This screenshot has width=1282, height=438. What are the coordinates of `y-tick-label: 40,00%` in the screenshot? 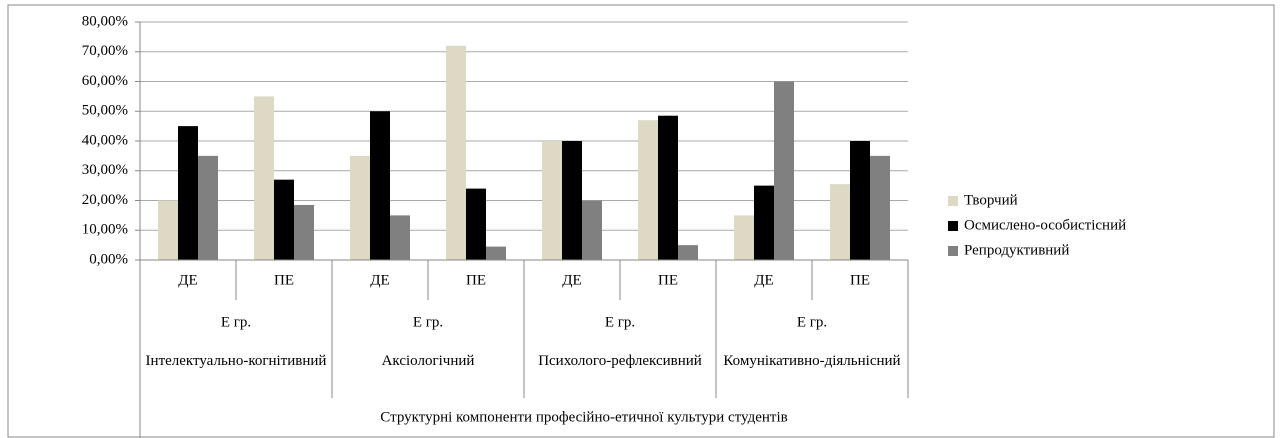 It's located at (105, 140).